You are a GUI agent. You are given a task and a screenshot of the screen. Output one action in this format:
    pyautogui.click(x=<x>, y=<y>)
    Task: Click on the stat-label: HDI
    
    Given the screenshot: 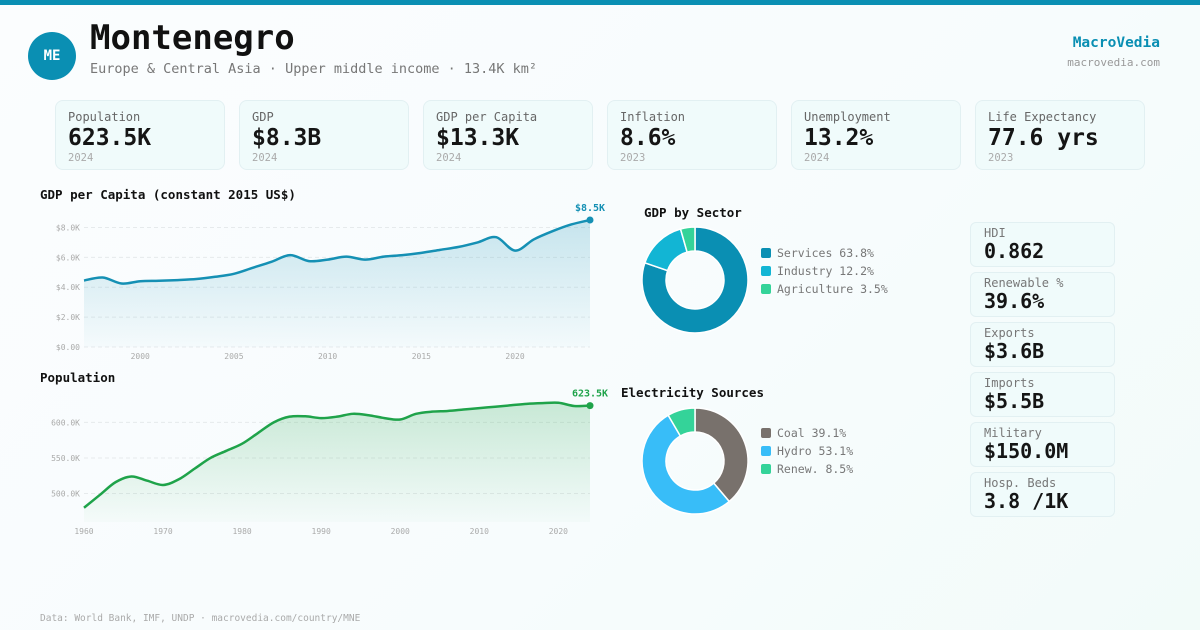 What is the action you would take?
    pyautogui.click(x=995, y=233)
    